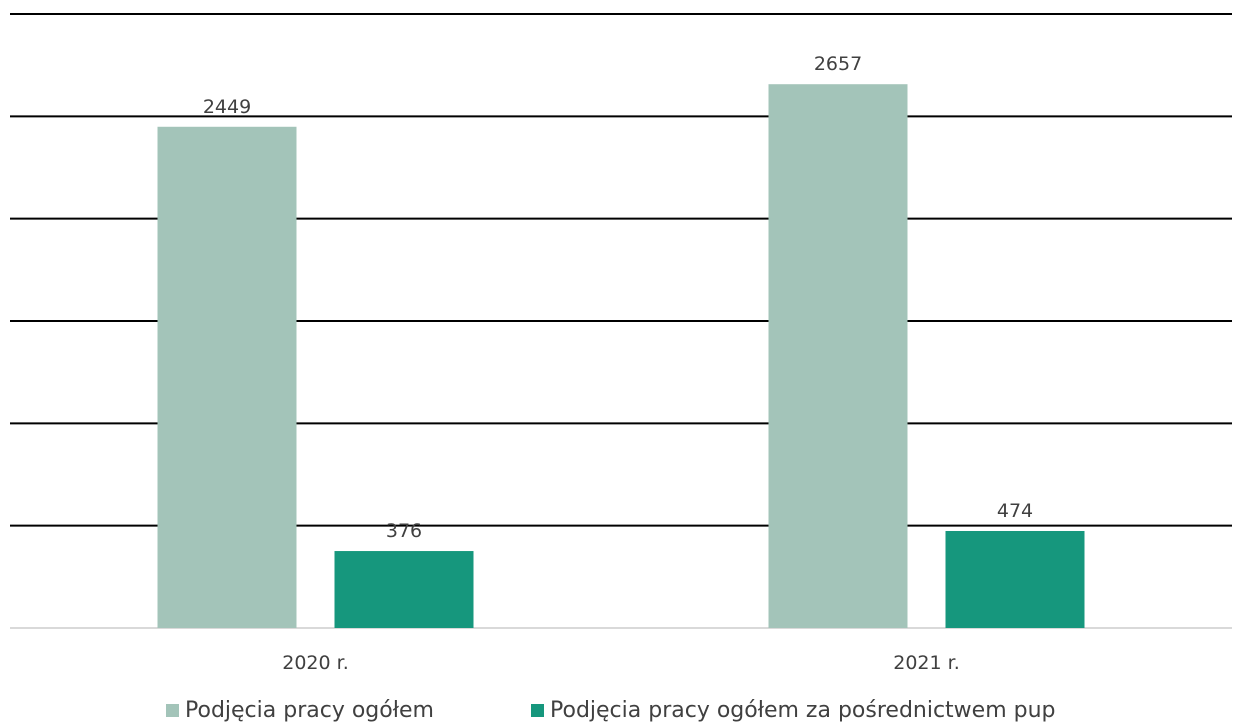 The height and width of the screenshot is (724, 1242). Describe the element at coordinates (404, 531) in the screenshot. I see `data-label: 376` at that location.